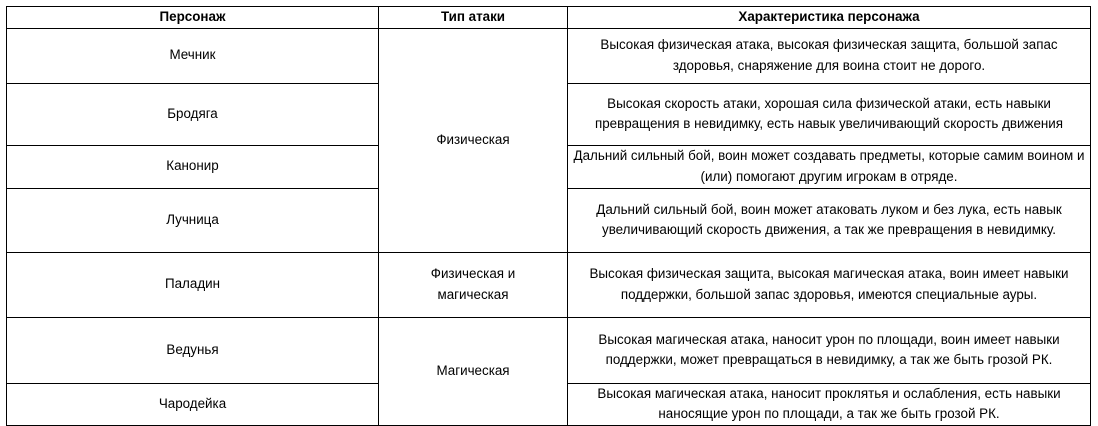 The height and width of the screenshot is (426, 1098). I want to click on attack-type: Магическая, so click(473, 371).